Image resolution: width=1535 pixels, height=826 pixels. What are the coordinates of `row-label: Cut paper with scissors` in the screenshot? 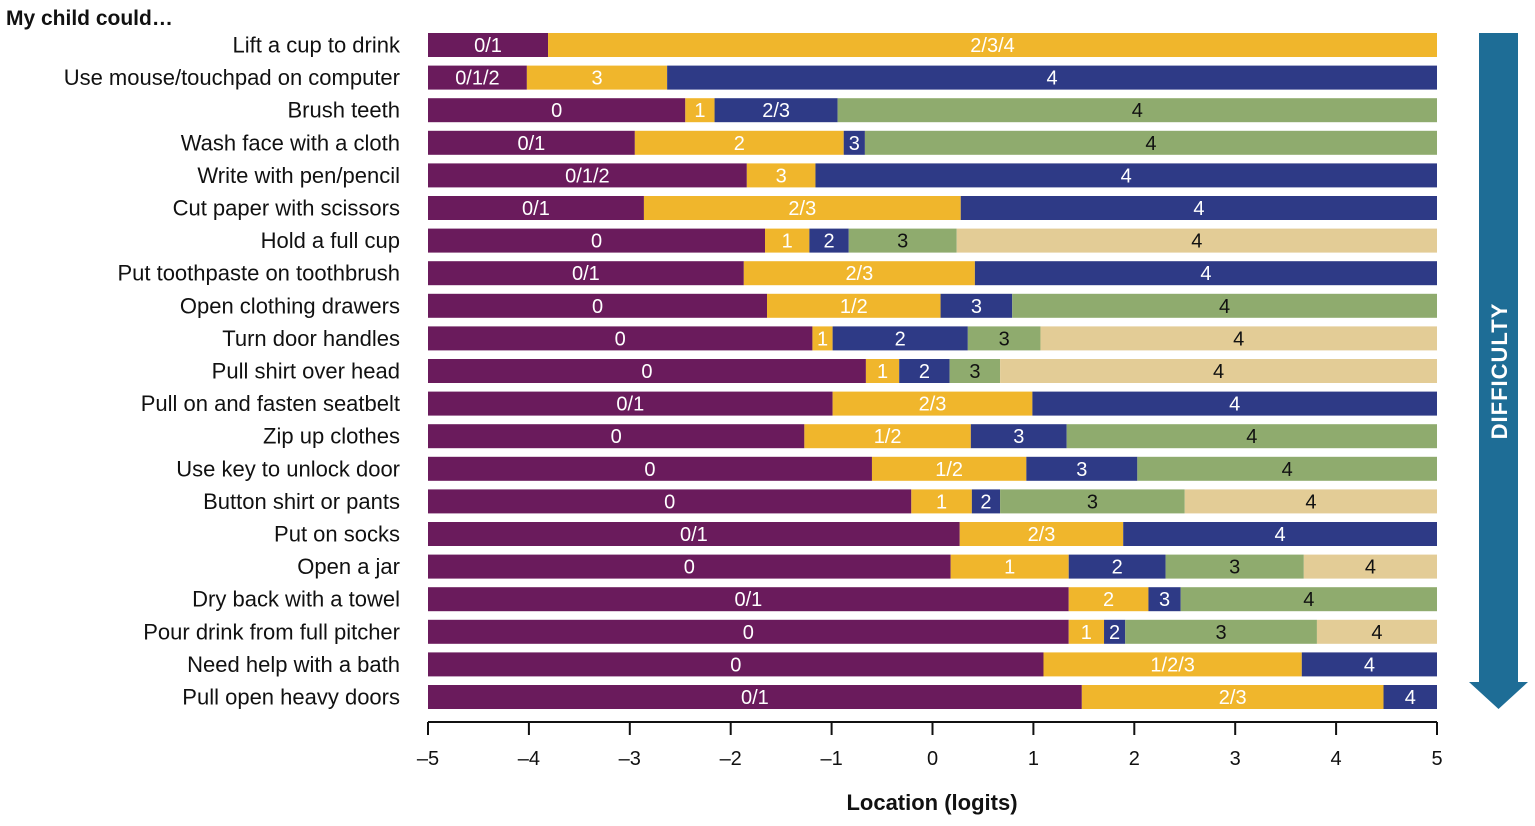 It's located at (286, 208).